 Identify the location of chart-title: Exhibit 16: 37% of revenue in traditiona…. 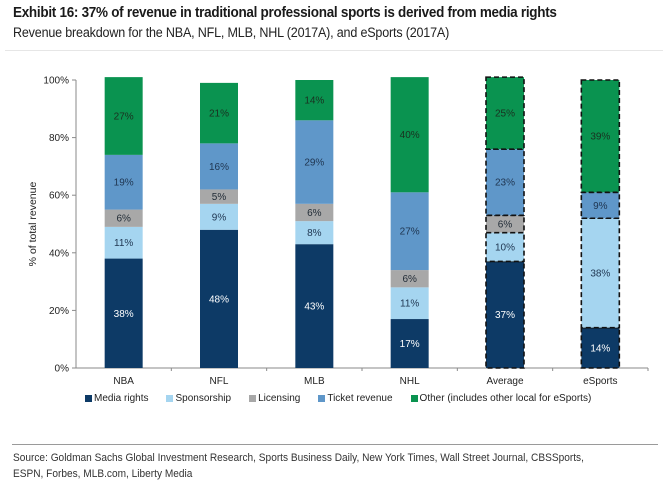
(285, 13).